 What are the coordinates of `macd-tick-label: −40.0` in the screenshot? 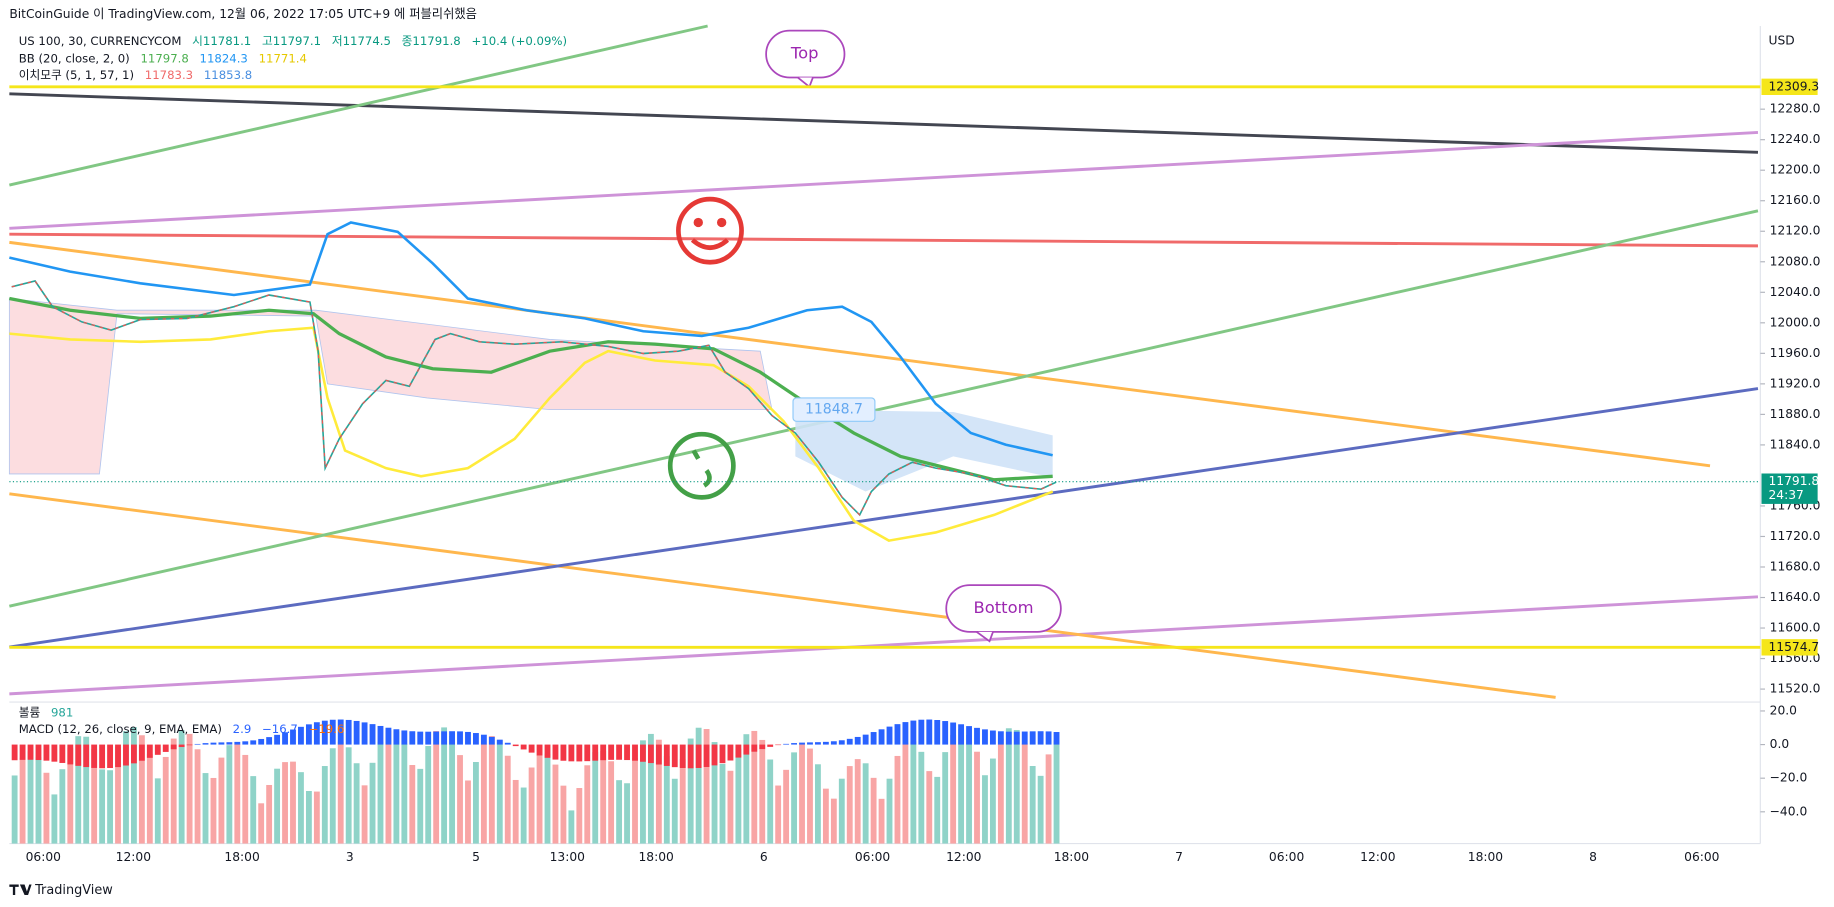 It's located at (1789, 811).